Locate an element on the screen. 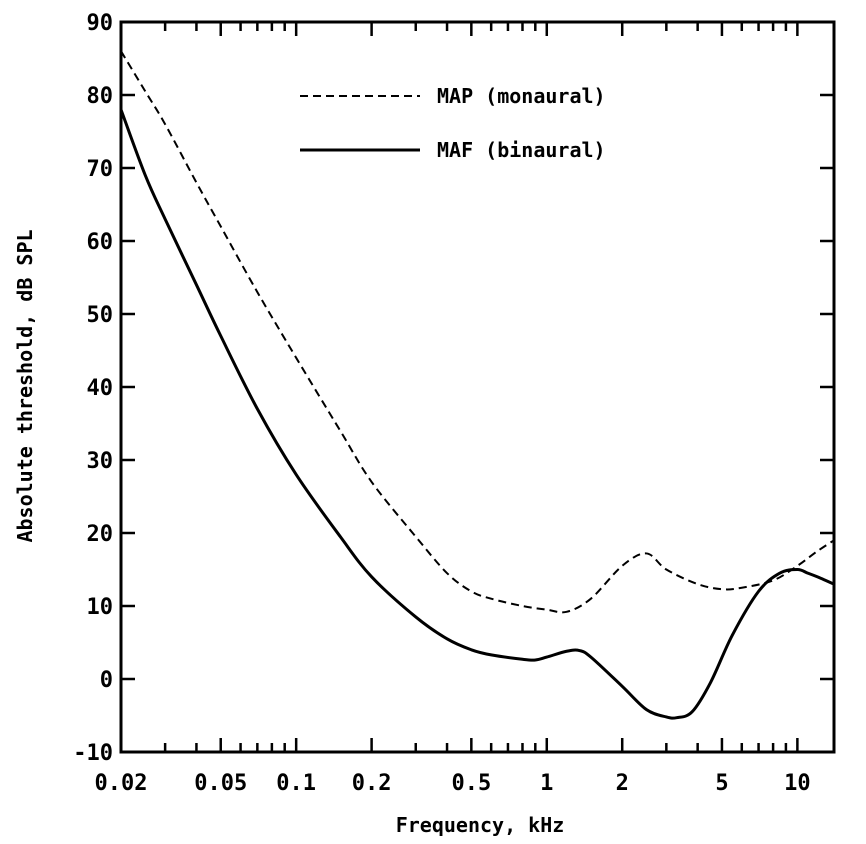 This screenshot has height=844, width=866. y-tick-label: 40 is located at coordinates (100, 388).